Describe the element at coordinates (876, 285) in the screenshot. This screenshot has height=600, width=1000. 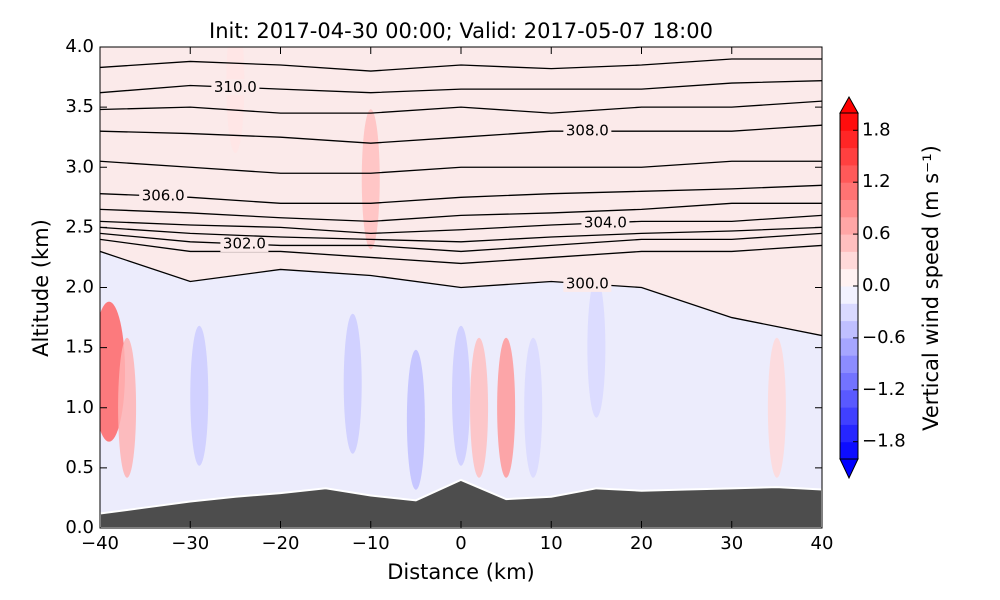
I see `colorbar-tick-label: 0.0` at that location.